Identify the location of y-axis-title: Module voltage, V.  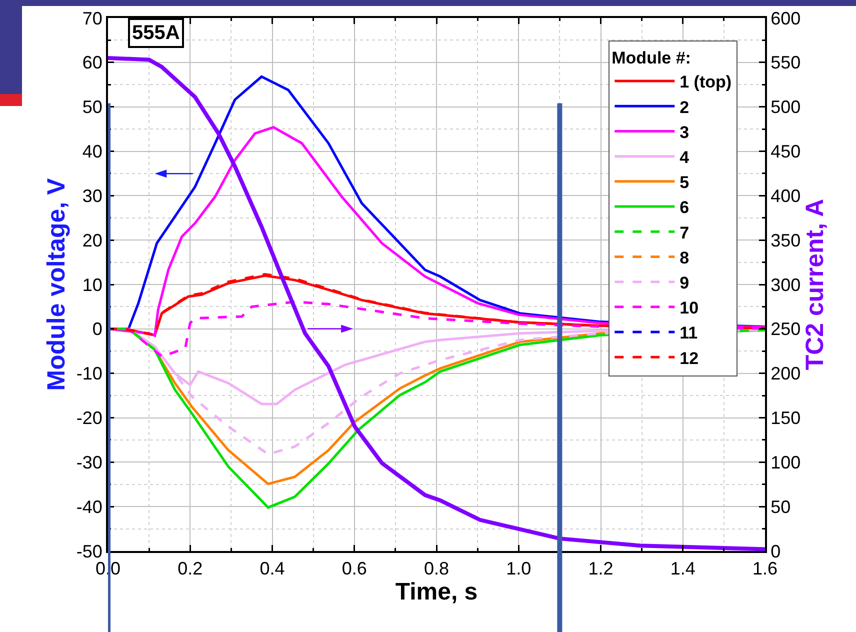
(56, 284).